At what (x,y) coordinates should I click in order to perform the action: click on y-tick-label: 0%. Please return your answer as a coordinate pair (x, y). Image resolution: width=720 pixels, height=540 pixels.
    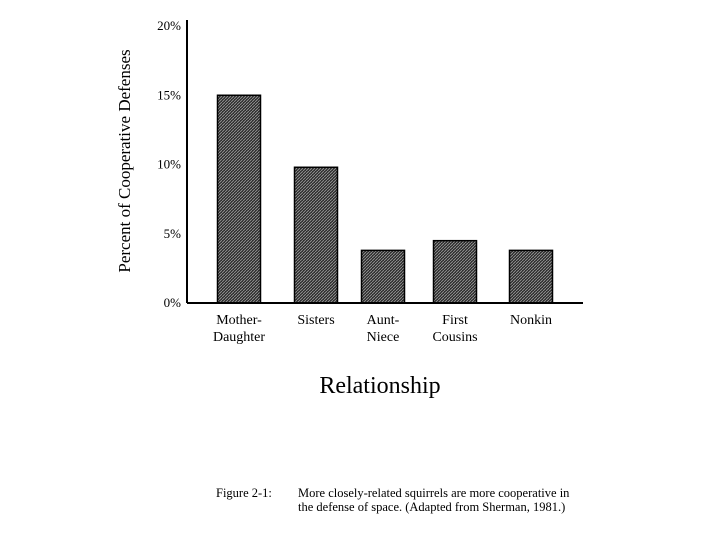
    Looking at the image, I should click on (173, 302).